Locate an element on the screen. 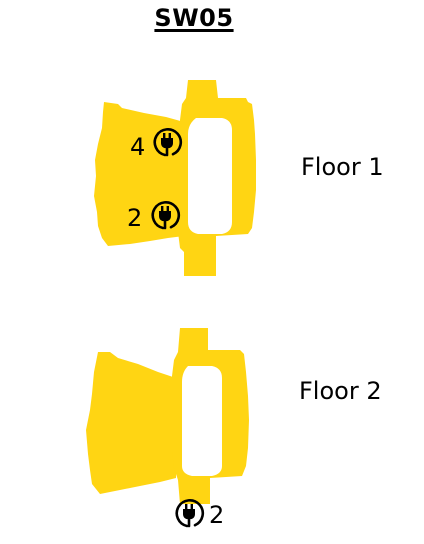  floor-1-building is located at coordinates (175, 178).